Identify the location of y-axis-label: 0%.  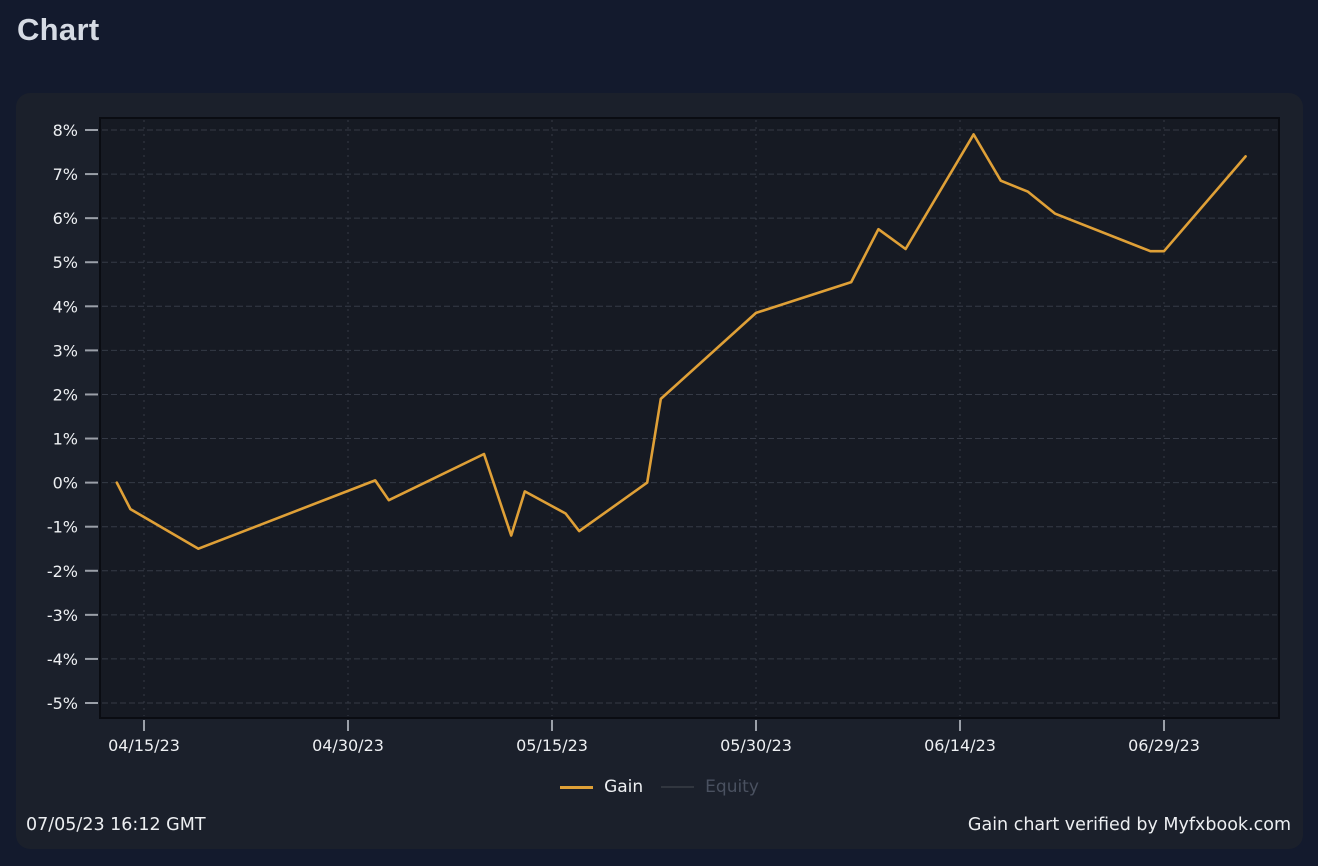
(65, 483).